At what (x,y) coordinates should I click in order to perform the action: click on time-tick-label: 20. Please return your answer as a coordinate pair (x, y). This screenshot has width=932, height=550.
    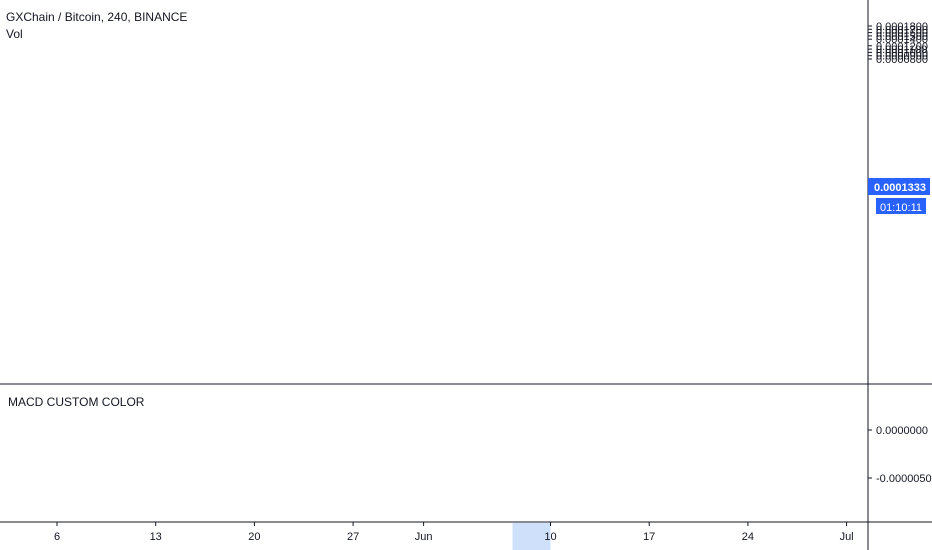
    Looking at the image, I should click on (254, 537).